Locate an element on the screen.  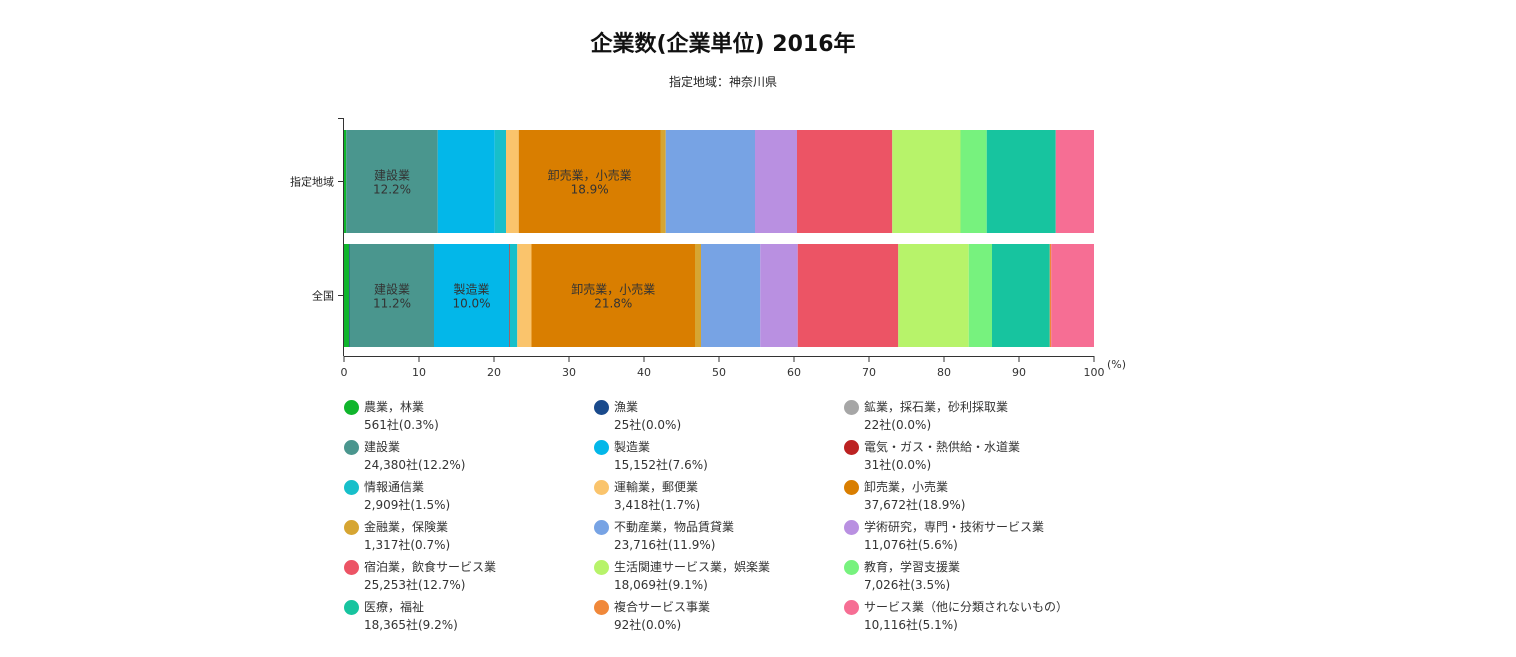
x-tick-label: 0 is located at coordinates (344, 372).